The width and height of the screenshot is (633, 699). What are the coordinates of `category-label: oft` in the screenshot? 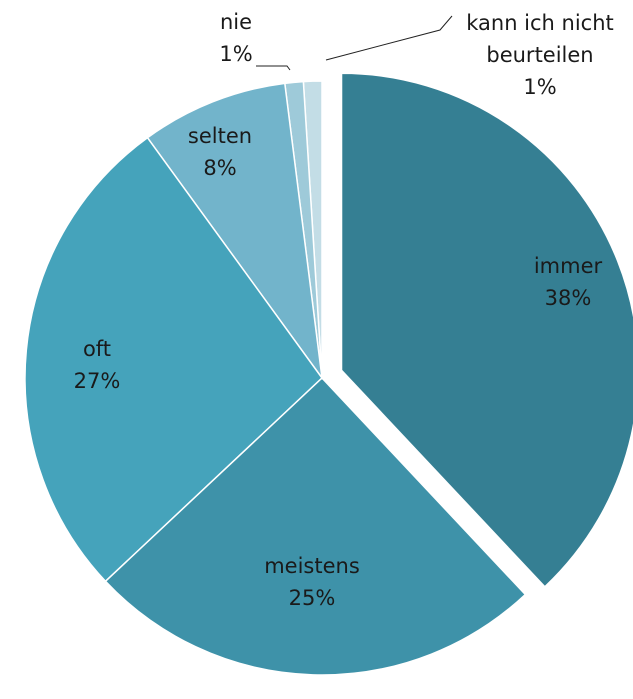 It's located at (97, 349).